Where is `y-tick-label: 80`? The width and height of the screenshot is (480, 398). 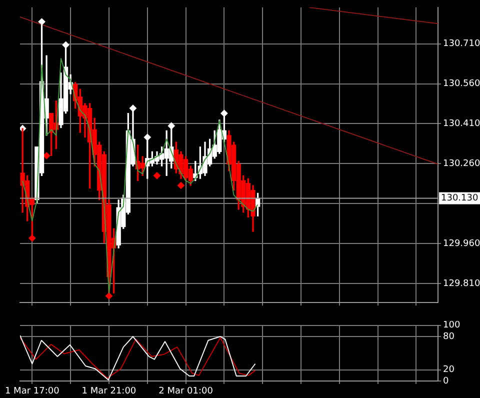 y-tick-label: 80 is located at coordinates (449, 337).